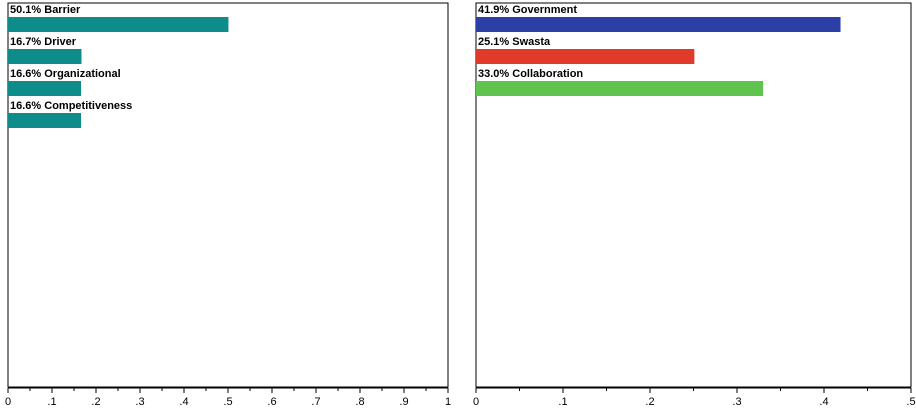 Image resolution: width=916 pixels, height=414 pixels. Describe the element at coordinates (359, 402) in the screenshot. I see `x-tick-label: .8` at that location.